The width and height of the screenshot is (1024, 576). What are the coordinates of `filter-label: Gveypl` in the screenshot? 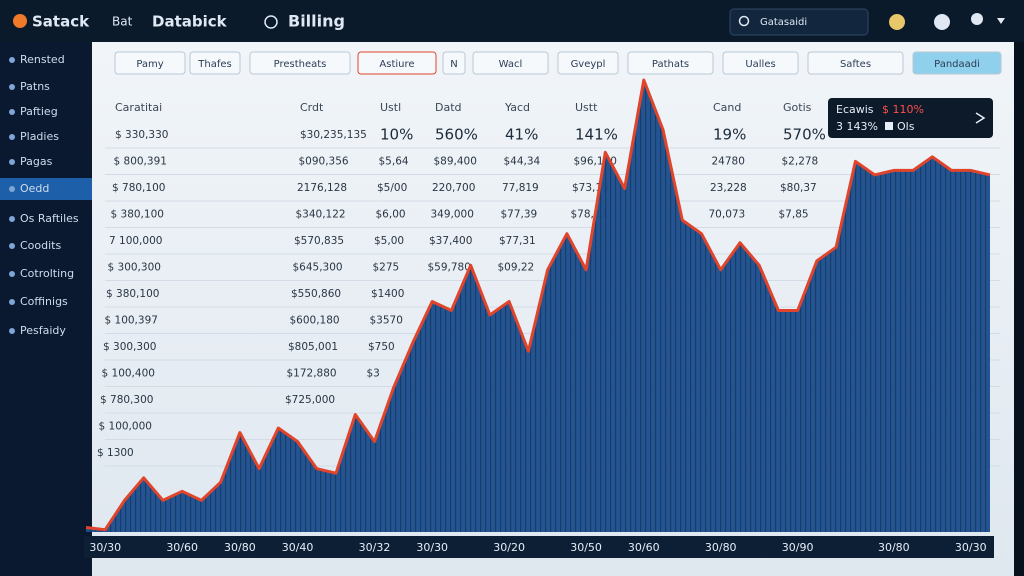 It's located at (588, 64).